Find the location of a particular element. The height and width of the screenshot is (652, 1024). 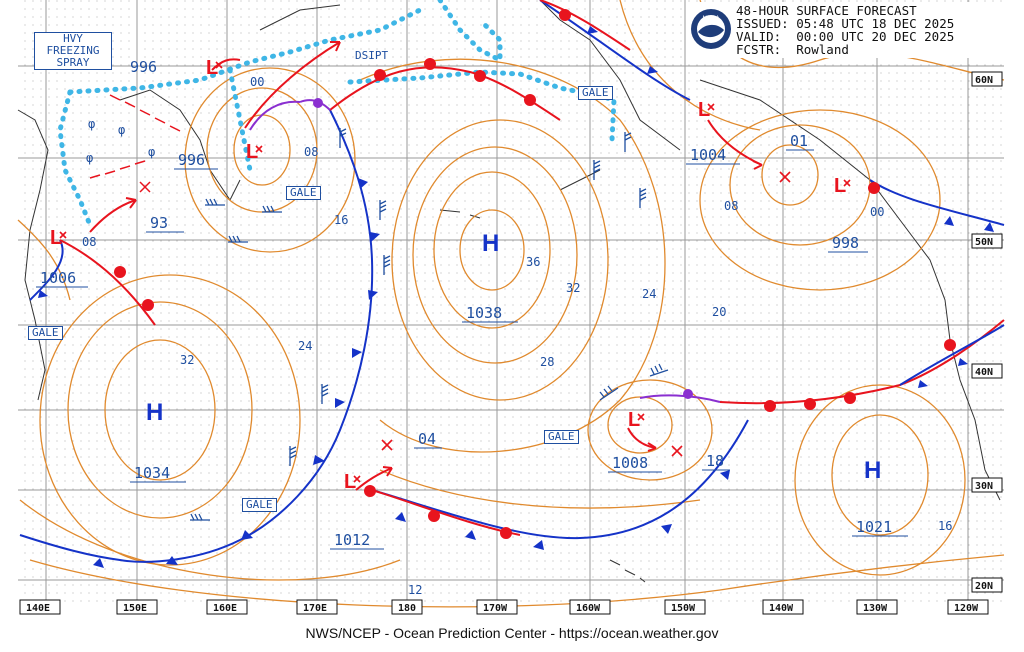

high-h-3: H is located at coordinates (872, 470).